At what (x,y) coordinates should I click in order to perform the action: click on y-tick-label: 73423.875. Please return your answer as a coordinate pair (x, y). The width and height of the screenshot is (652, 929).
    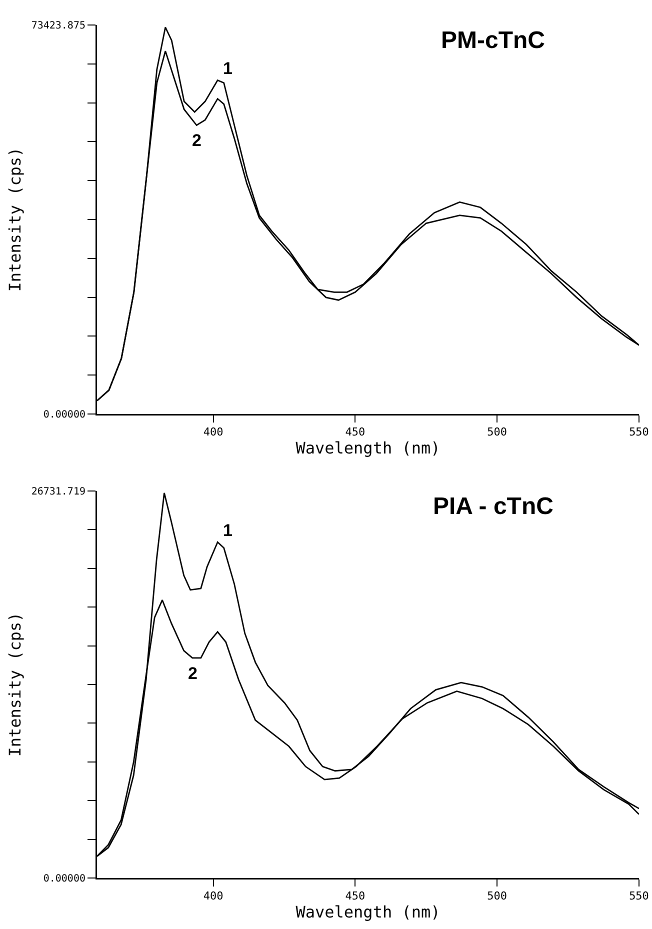
    Looking at the image, I should click on (58, 26).